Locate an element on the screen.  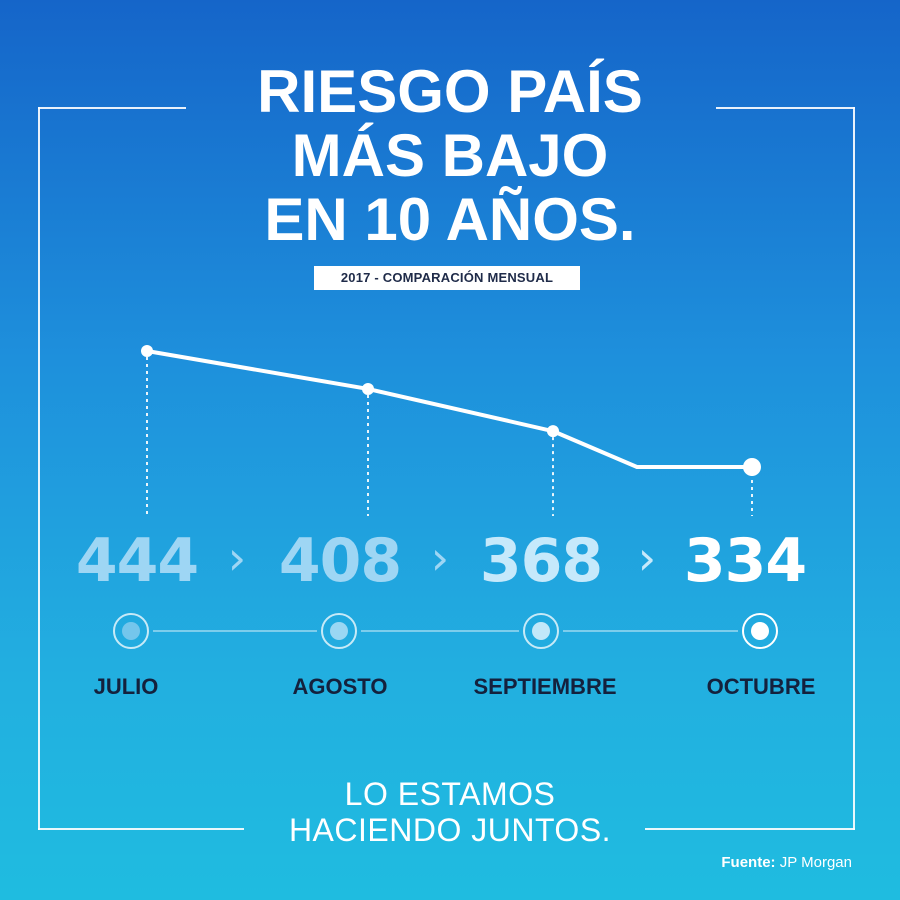
value-label-julio: 444 is located at coordinates (137, 561).